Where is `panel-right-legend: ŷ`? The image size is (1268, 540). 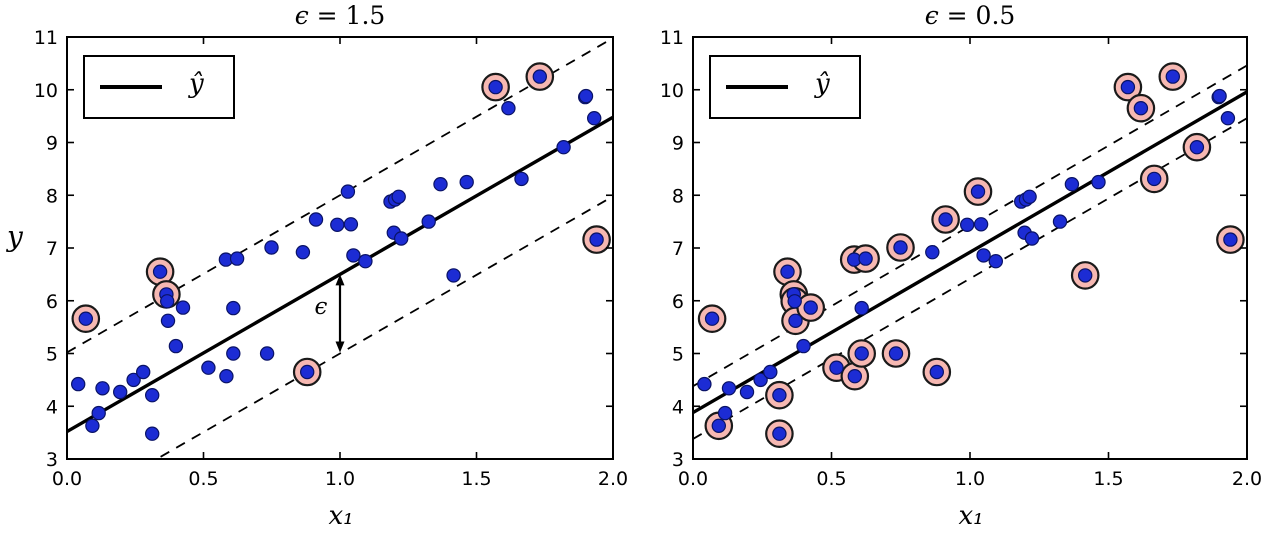 panel-right-legend: ŷ is located at coordinates (785, 87).